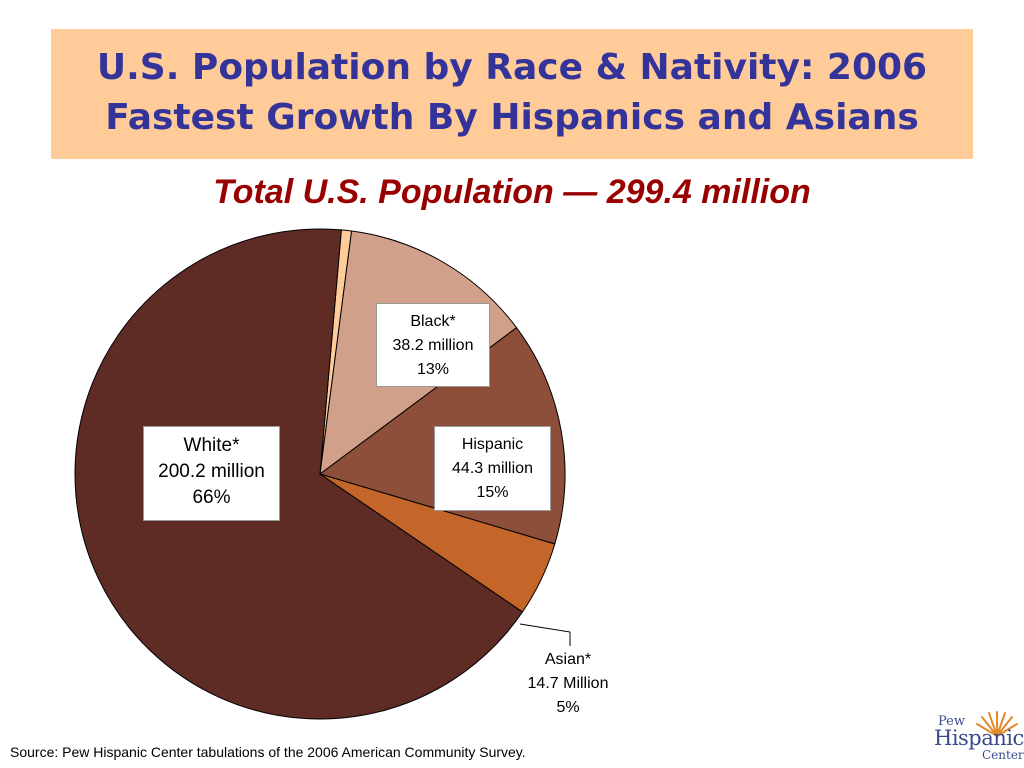 Image resolution: width=1024 pixels, height=768 pixels. I want to click on black-slice-percent: 13%, so click(433, 369).